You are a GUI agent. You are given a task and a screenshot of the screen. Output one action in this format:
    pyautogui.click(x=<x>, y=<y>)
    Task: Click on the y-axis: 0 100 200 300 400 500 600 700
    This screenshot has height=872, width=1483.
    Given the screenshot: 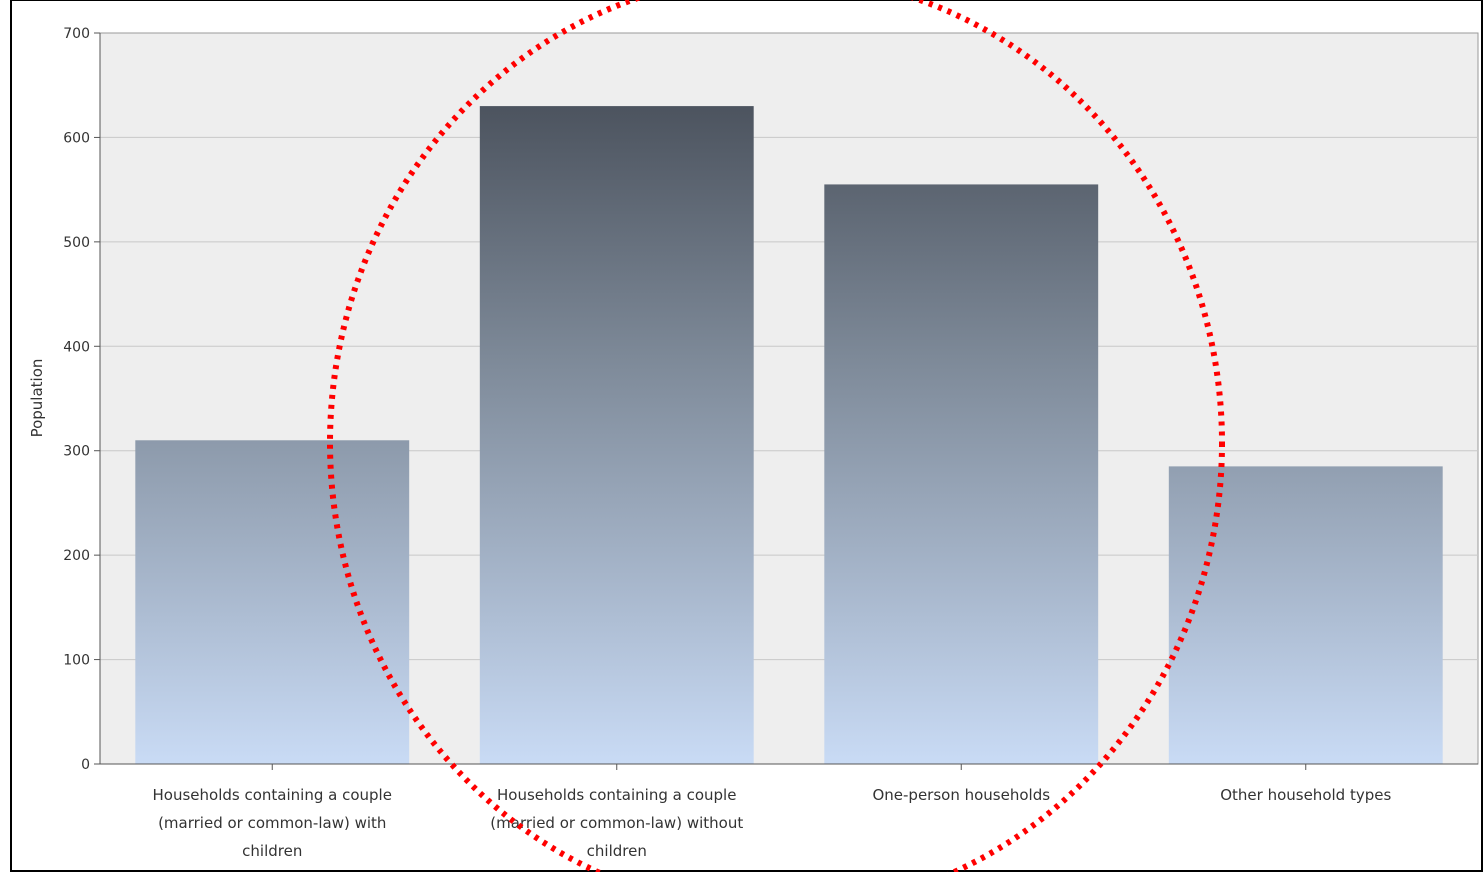 What is the action you would take?
    pyautogui.click(x=82, y=399)
    